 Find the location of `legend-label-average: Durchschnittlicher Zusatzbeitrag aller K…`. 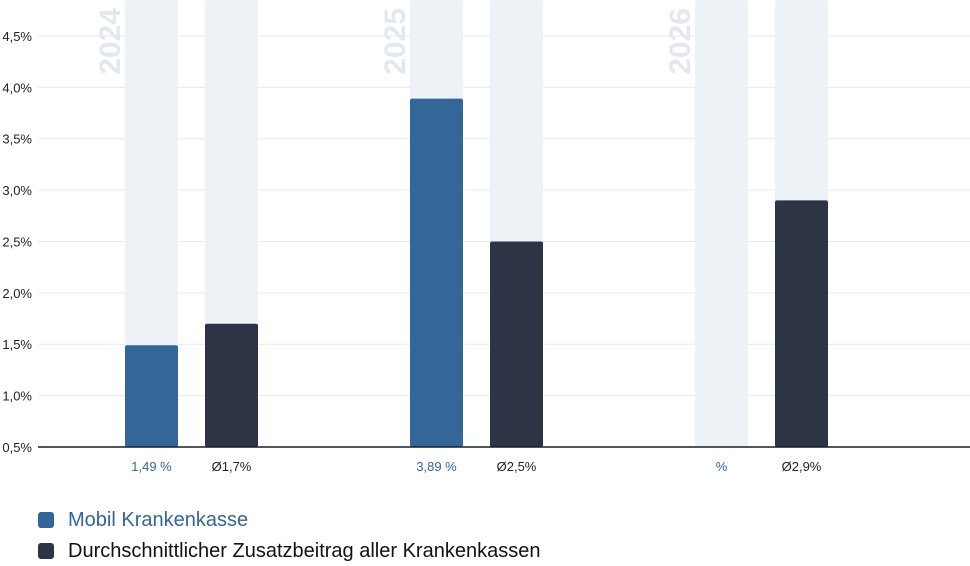

legend-label-average: Durchschnittlicher Zusatzbeitrag aller K… is located at coordinates (304, 550).